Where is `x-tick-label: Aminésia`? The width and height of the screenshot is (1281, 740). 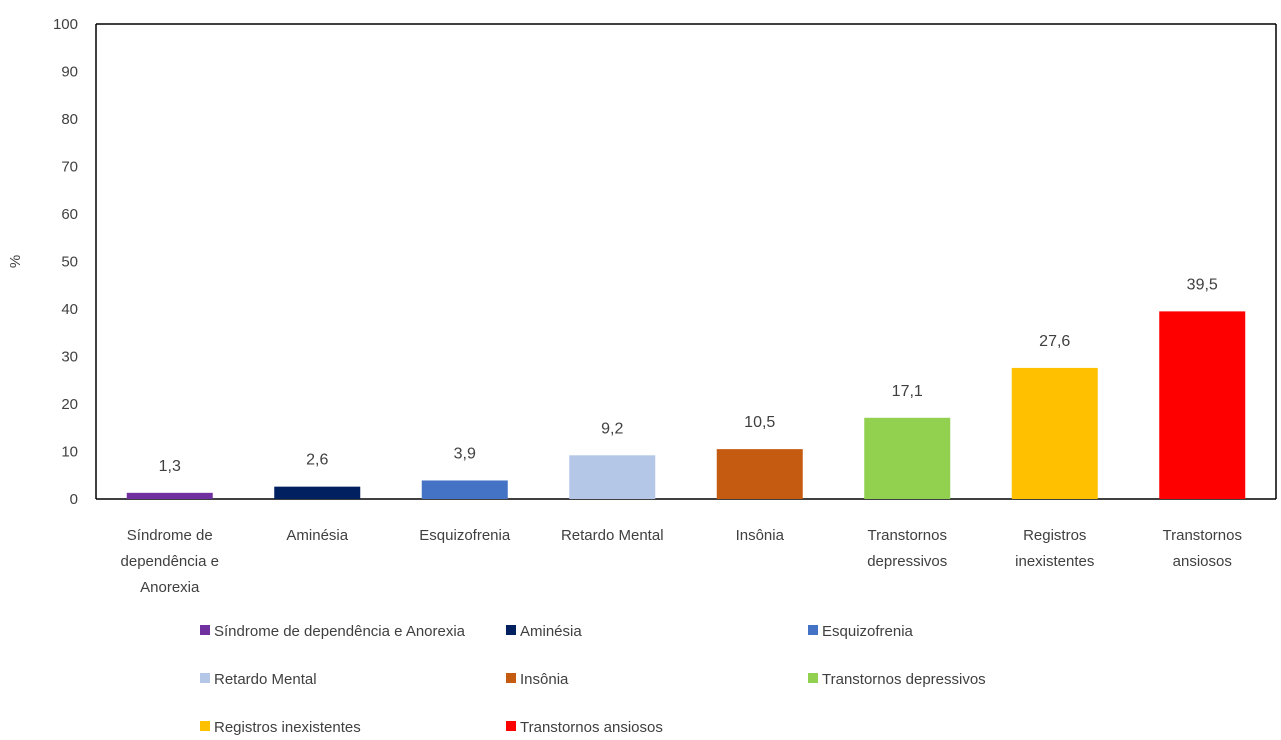
x-tick-label: Aminésia is located at coordinates (317, 535).